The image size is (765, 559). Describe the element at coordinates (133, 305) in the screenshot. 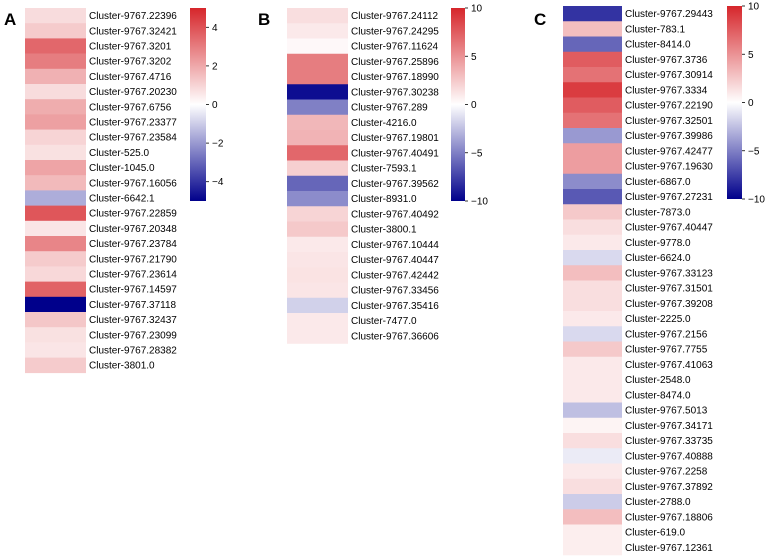

I see `row-label-a-19: Cluster-9767.37118` at that location.